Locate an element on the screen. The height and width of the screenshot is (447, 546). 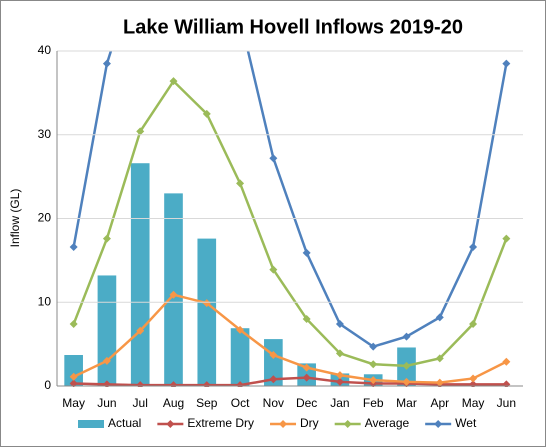
x-tick-label: Mar is located at coordinates (406, 403).